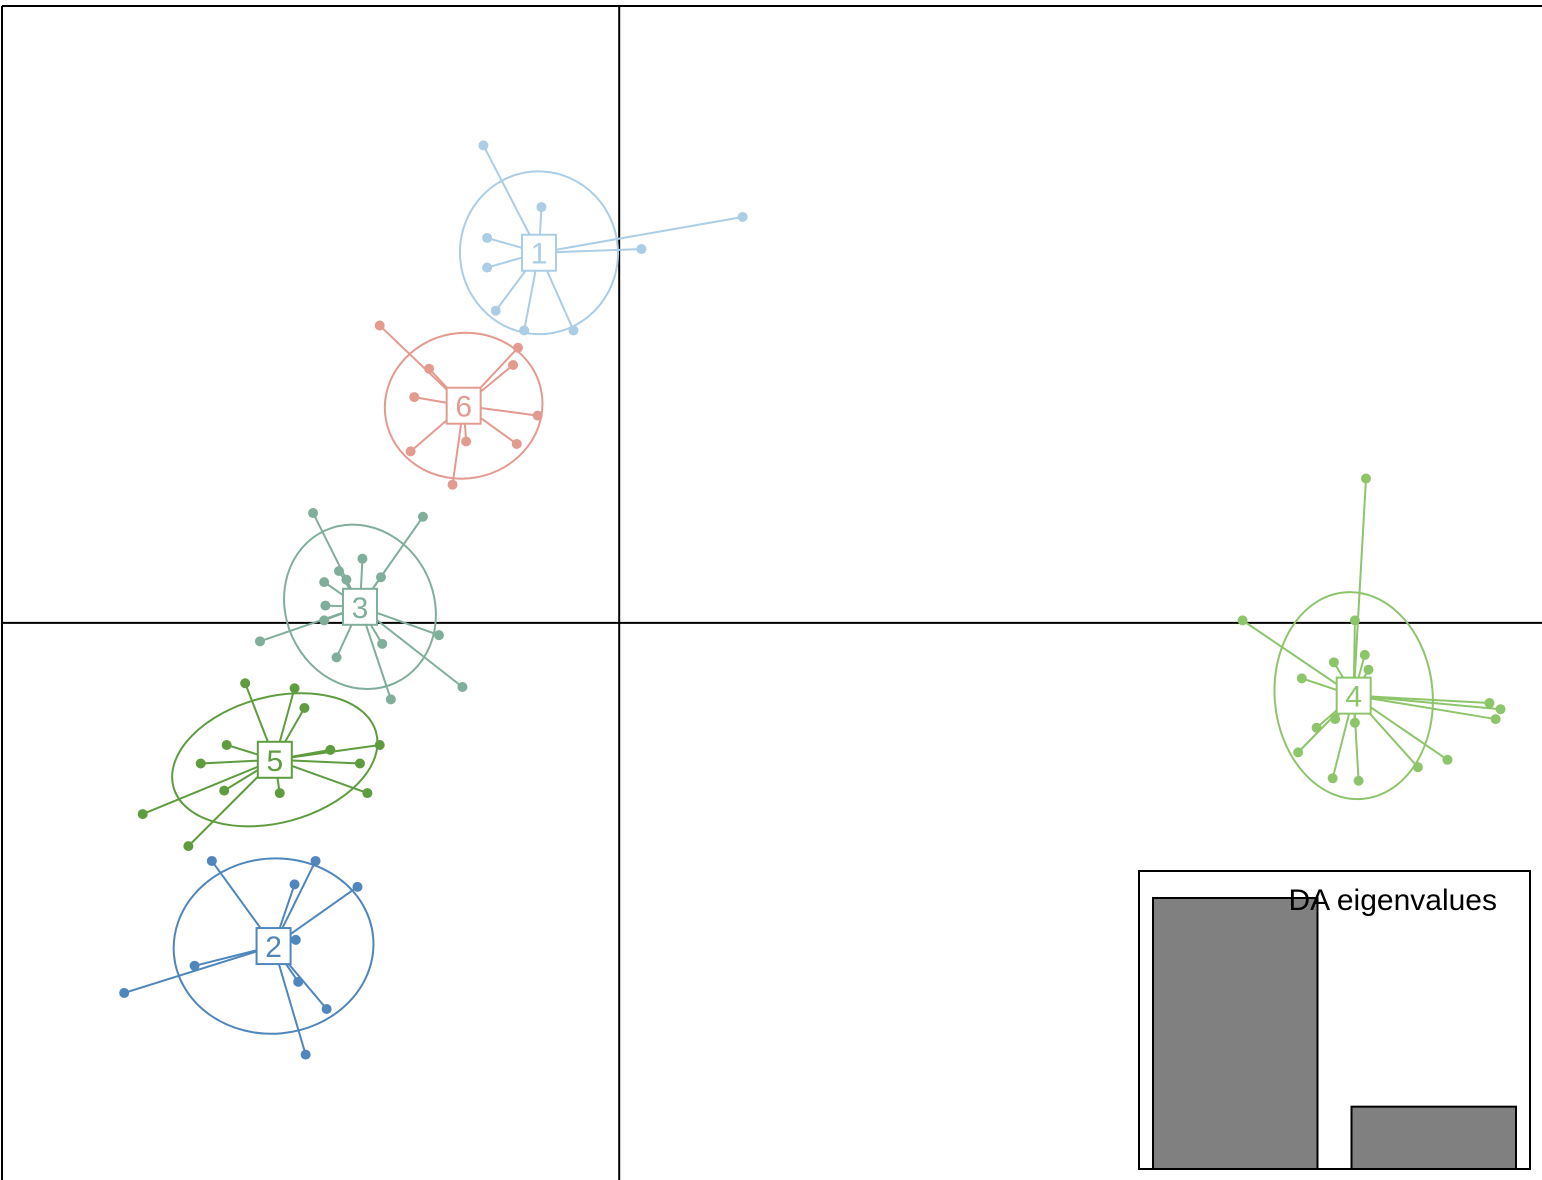  I want to click on group-label-2: 2, so click(273, 947).